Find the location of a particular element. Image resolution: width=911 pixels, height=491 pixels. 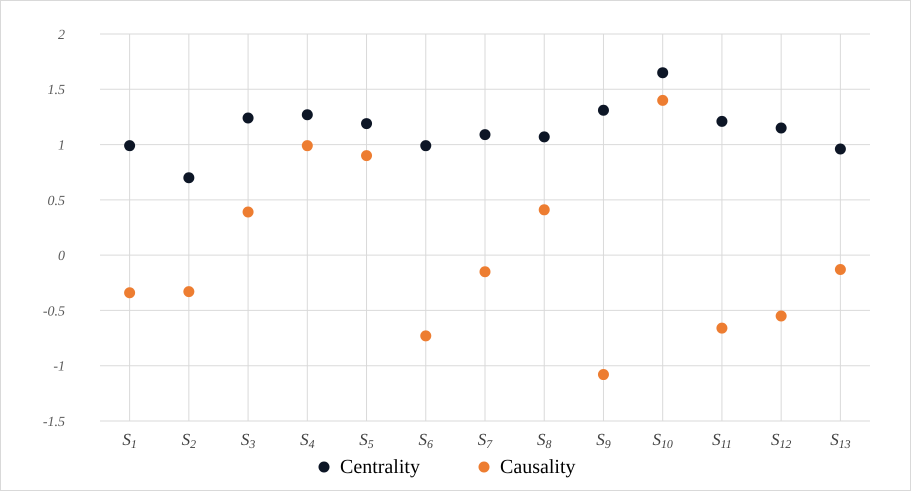

legend-label: Centrality is located at coordinates (380, 467).